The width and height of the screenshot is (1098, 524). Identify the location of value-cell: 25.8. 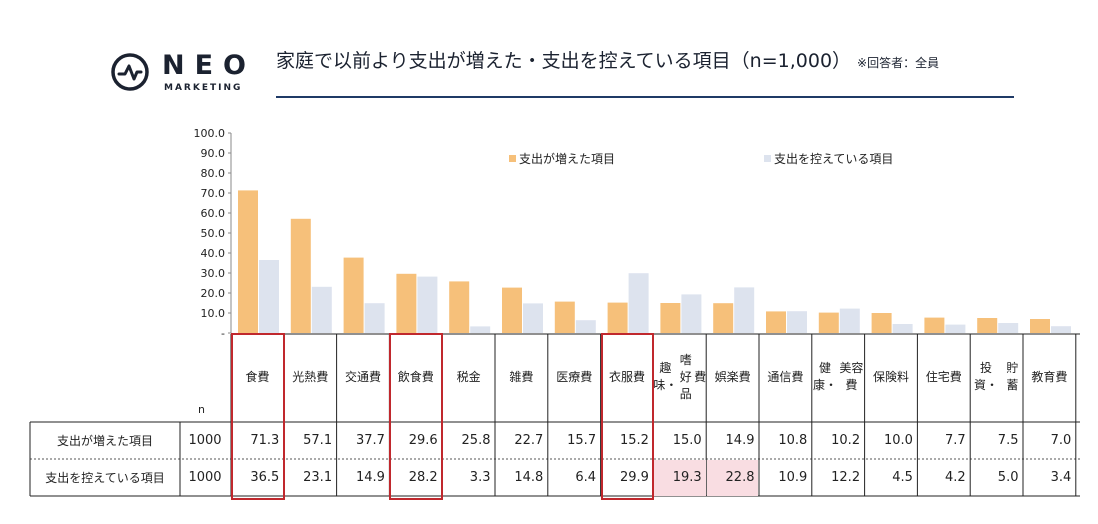
(476, 440).